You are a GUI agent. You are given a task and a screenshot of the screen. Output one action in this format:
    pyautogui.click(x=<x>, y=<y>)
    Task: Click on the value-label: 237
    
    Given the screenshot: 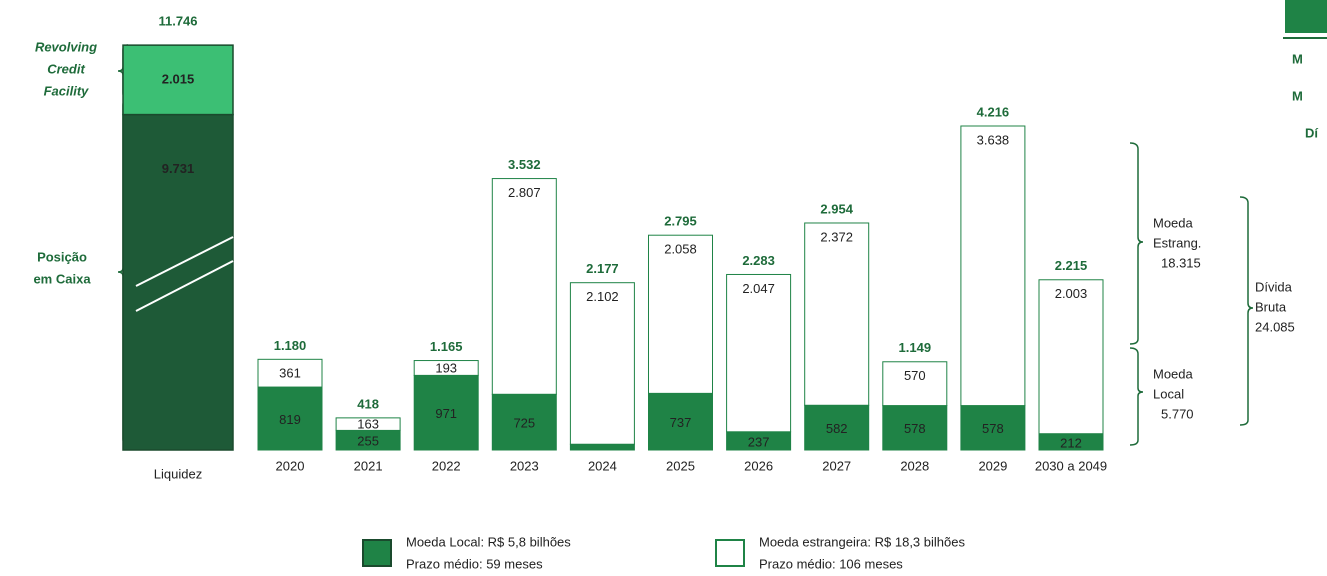 What is the action you would take?
    pyautogui.click(x=759, y=441)
    